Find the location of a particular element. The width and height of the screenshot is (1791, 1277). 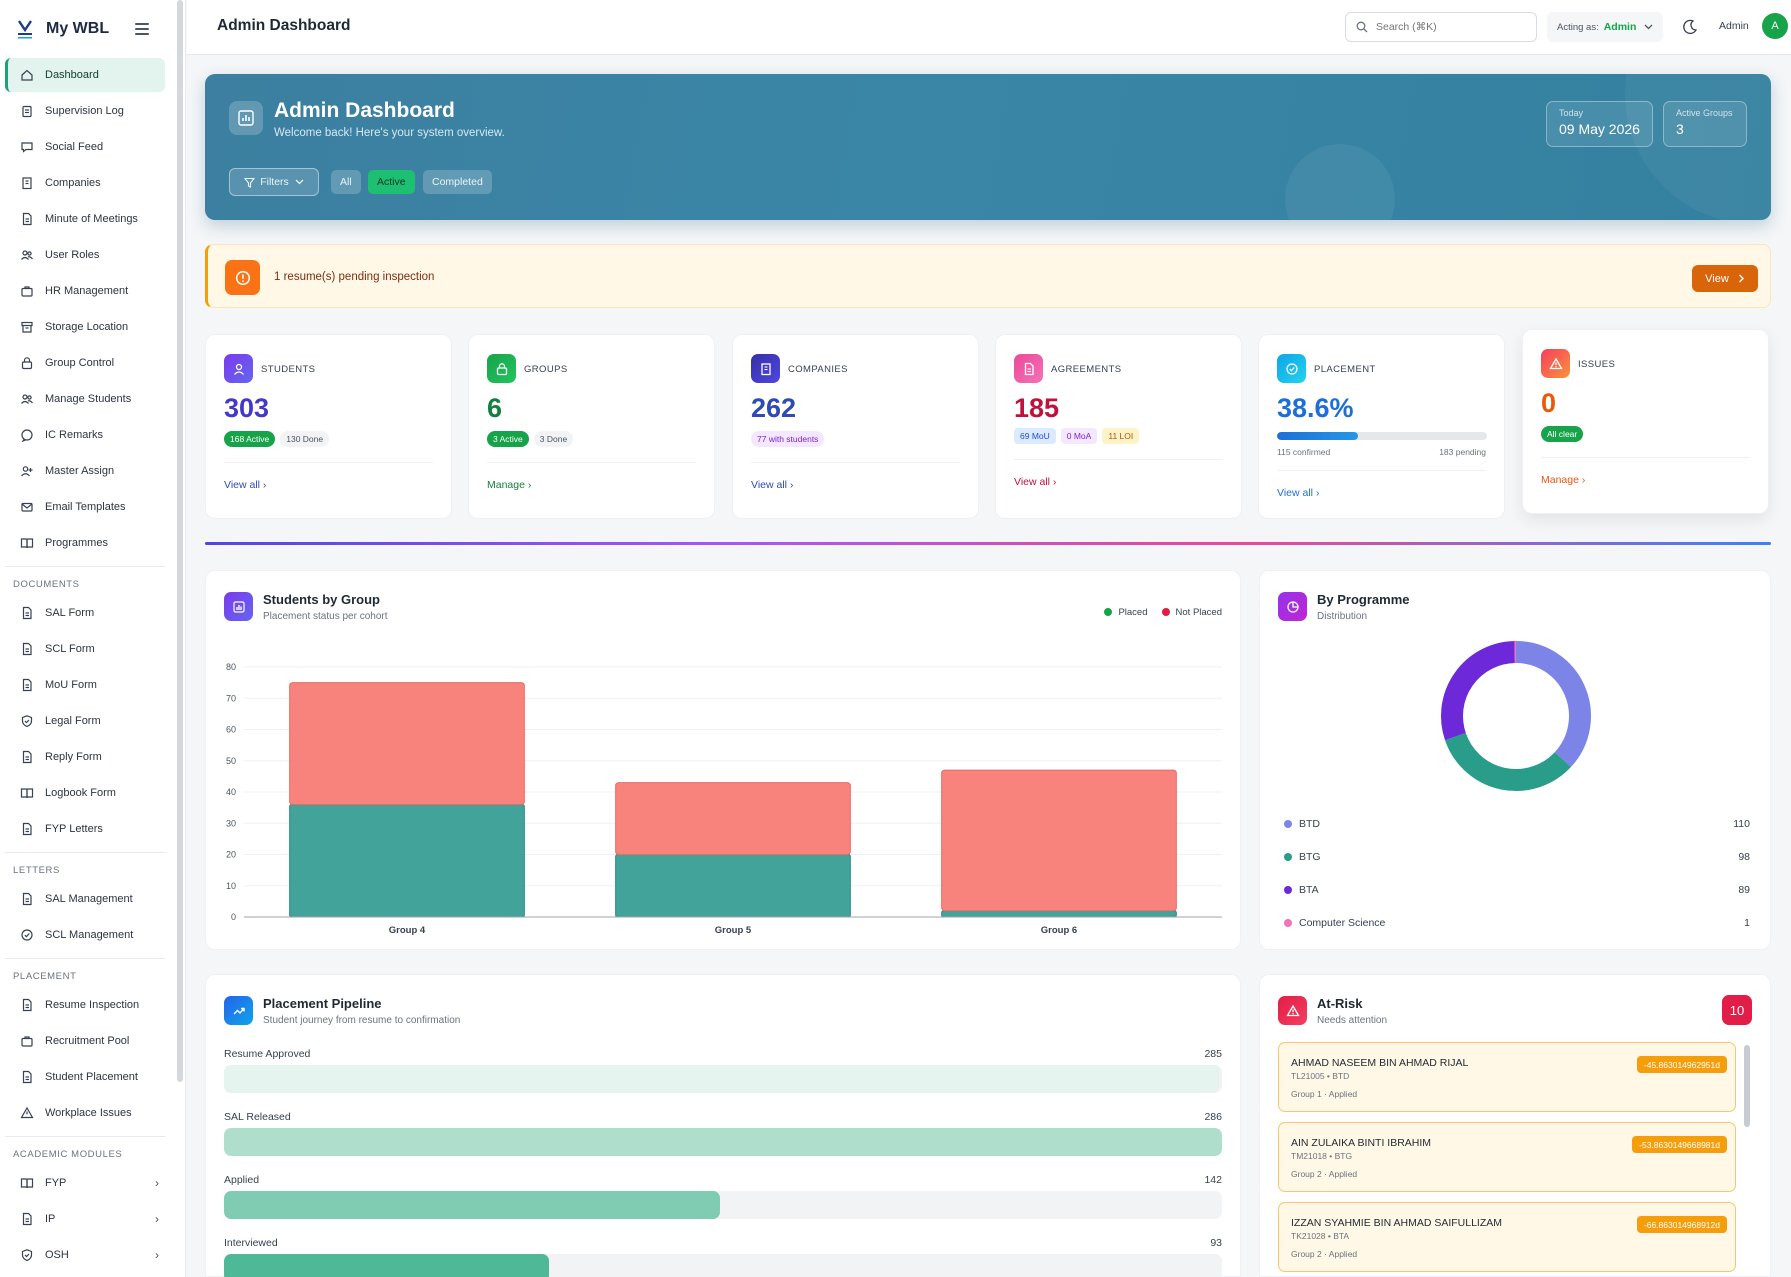

filter-pill-active: Active is located at coordinates (391, 182).